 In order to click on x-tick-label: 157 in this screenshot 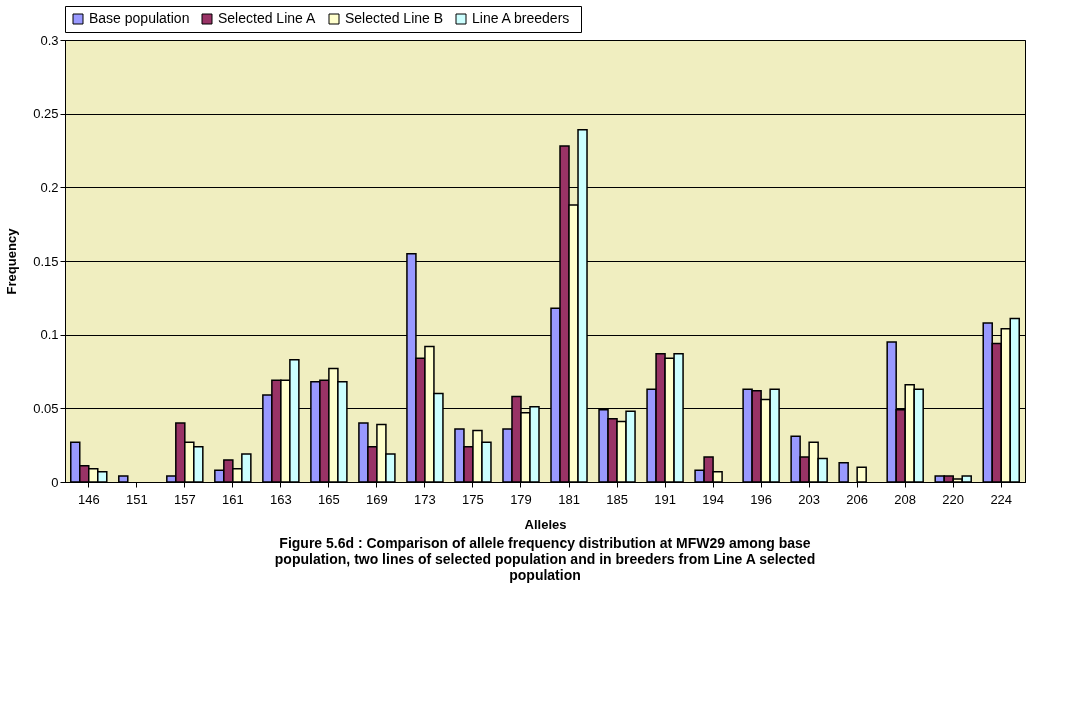, I will do `click(184, 499)`.